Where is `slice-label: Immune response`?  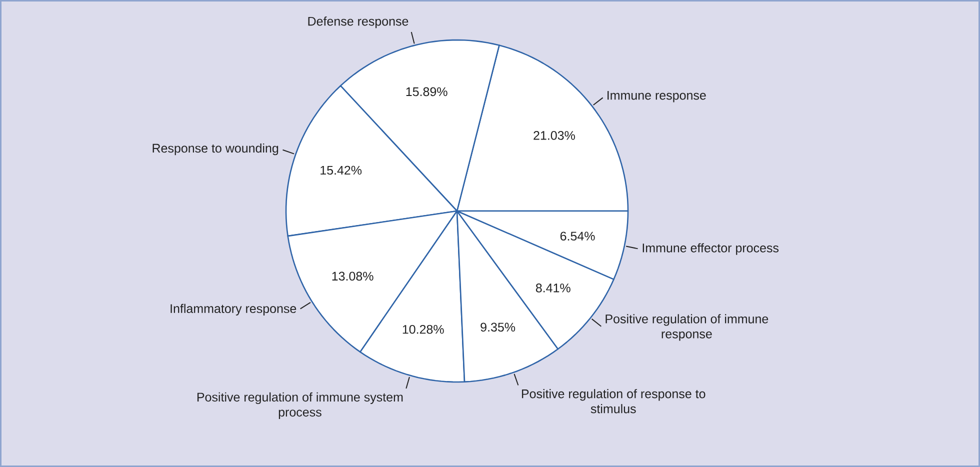 slice-label: Immune response is located at coordinates (657, 96).